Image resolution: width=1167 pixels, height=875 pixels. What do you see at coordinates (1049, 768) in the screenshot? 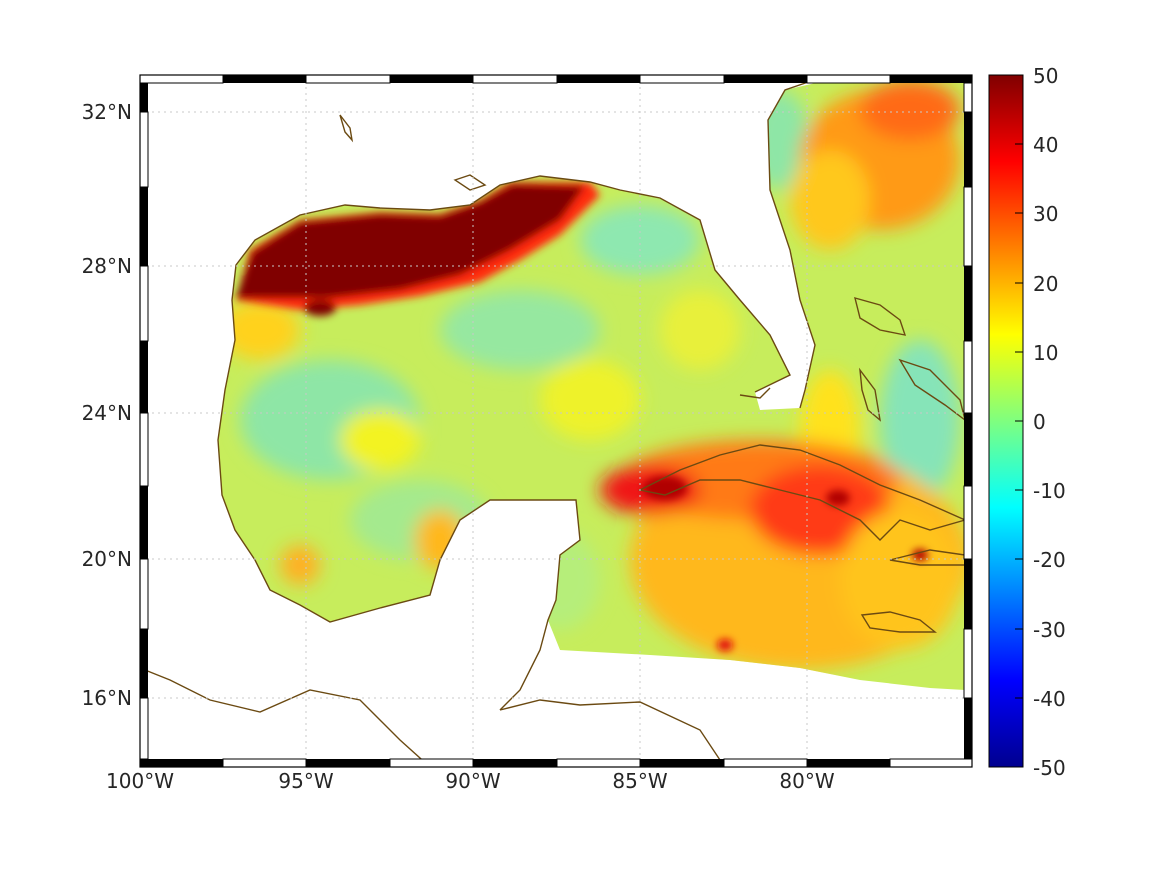
I see `colorbar-tick-neg50: -50` at bounding box center [1049, 768].